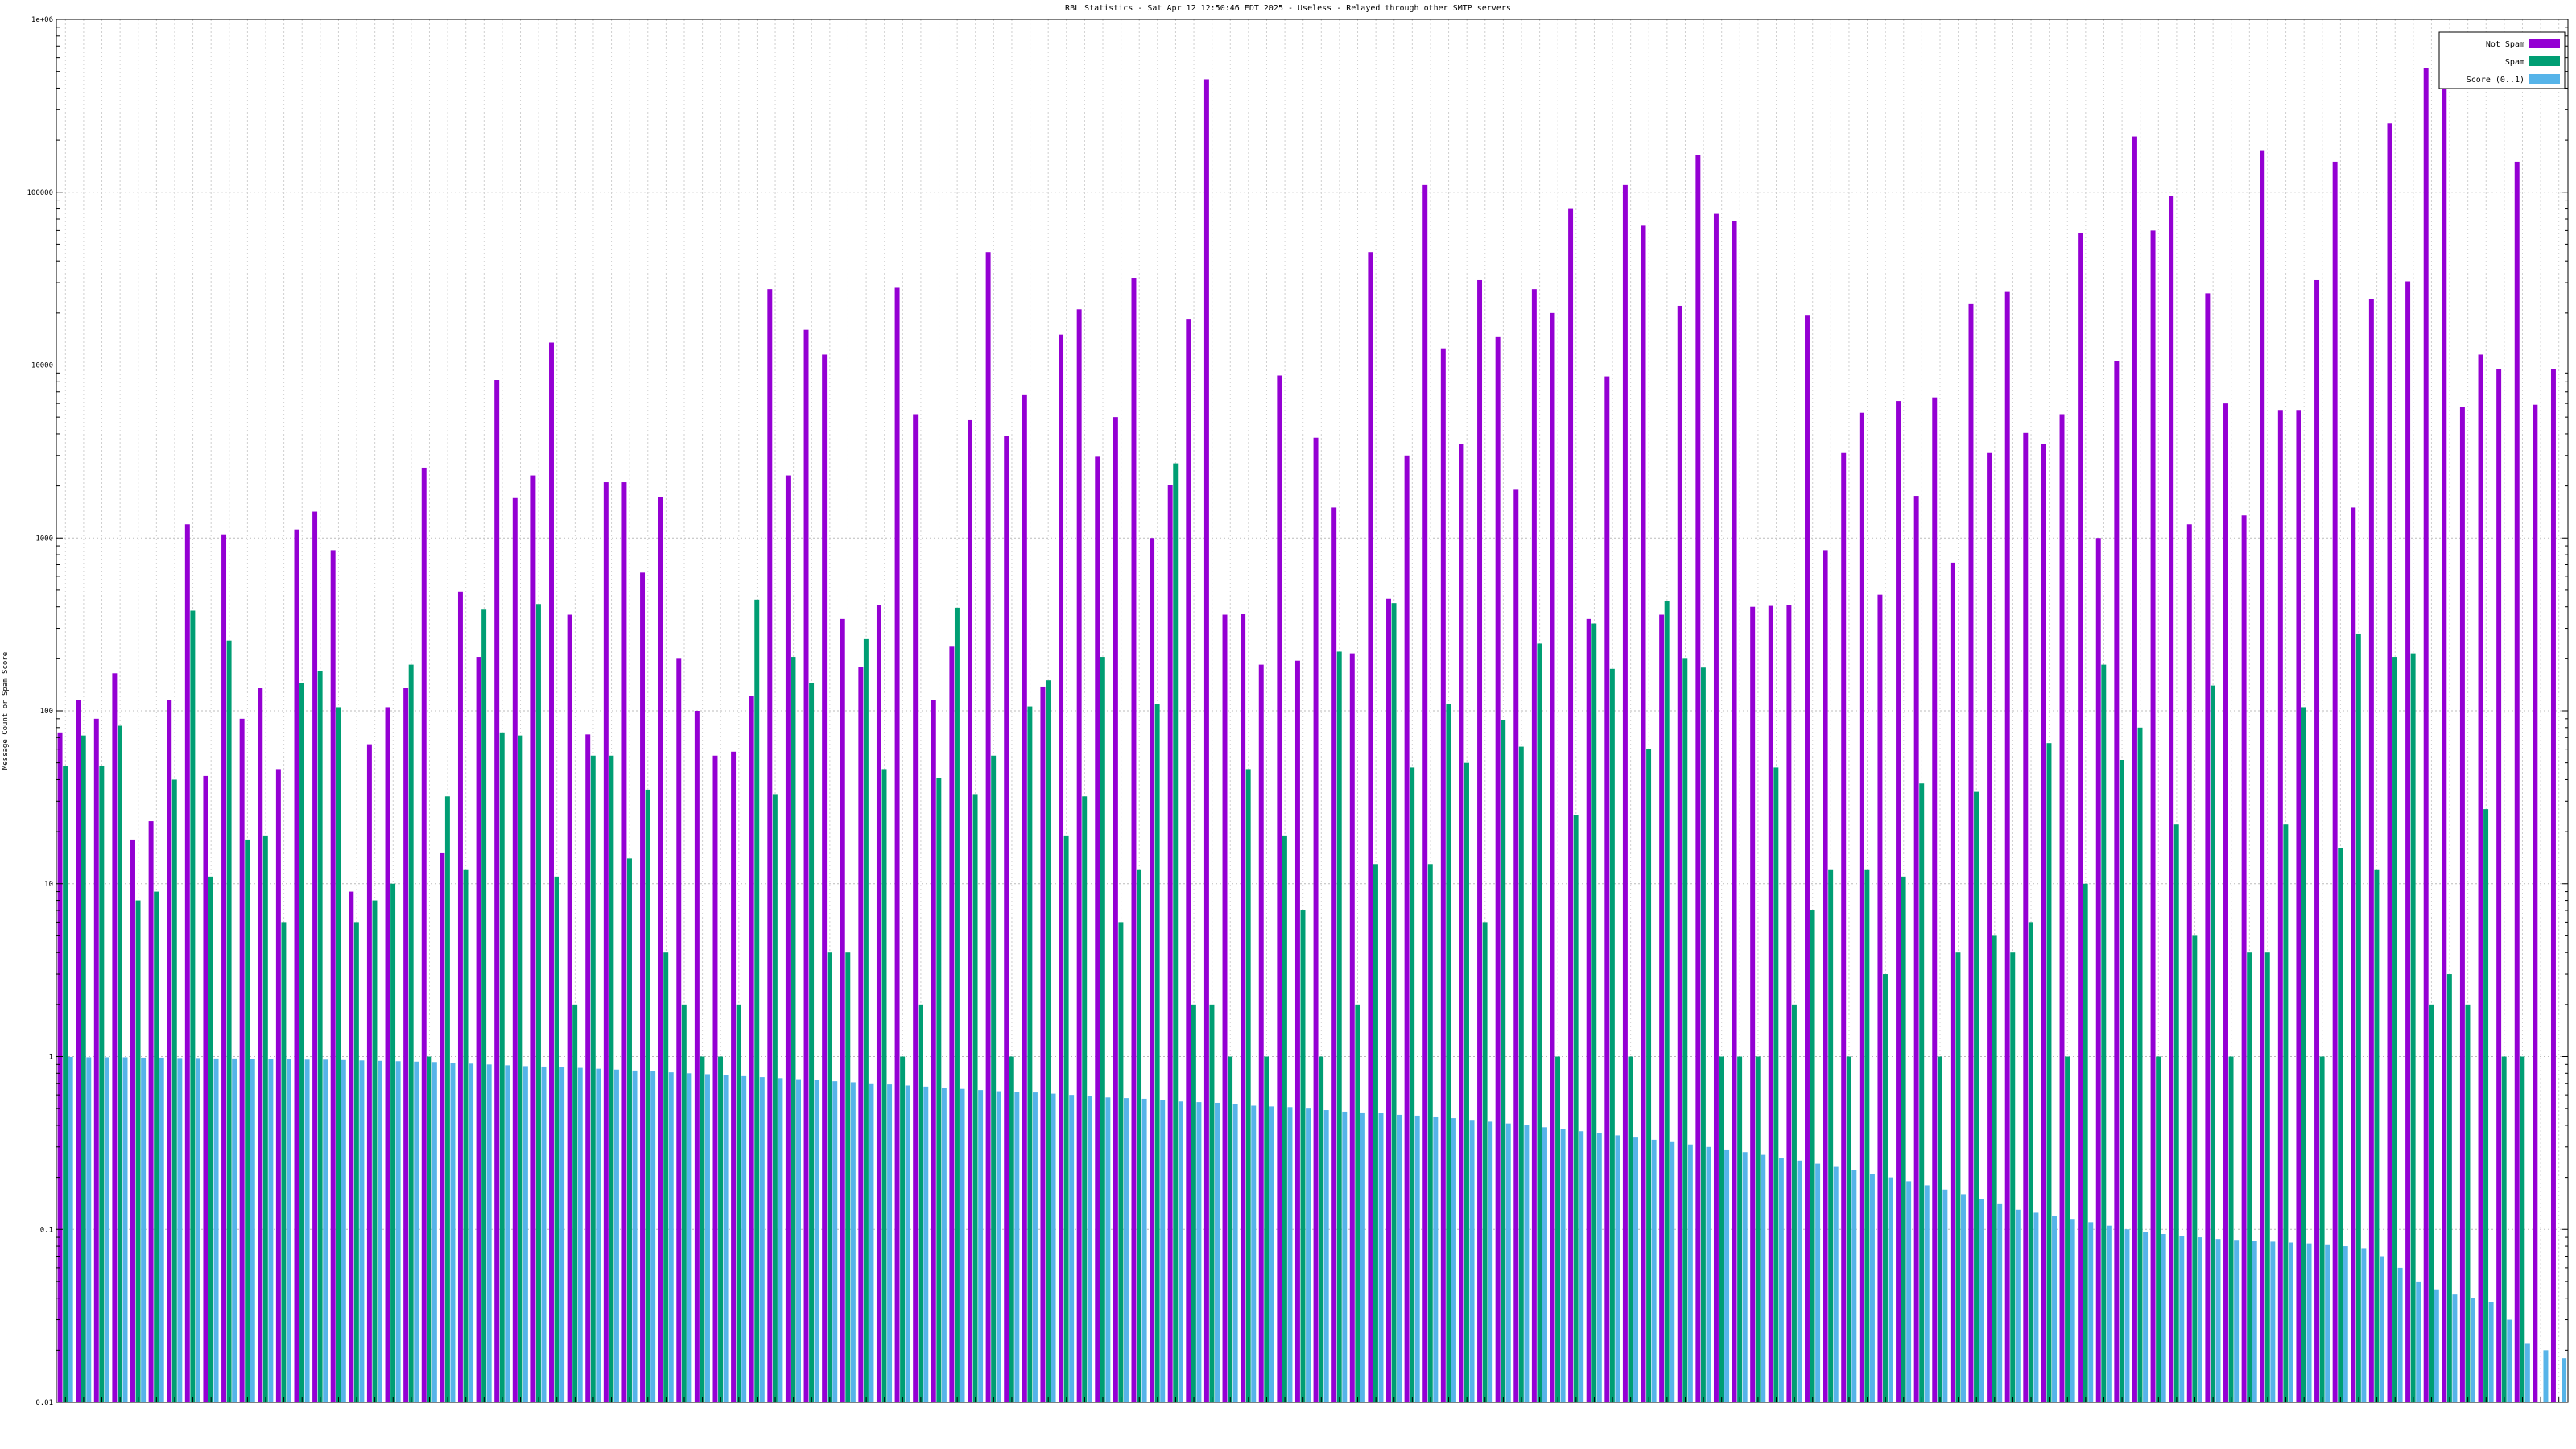 This screenshot has height=1449, width=2576. Describe the element at coordinates (48, 885) in the screenshot. I see `y-tick-label: 10` at that location.